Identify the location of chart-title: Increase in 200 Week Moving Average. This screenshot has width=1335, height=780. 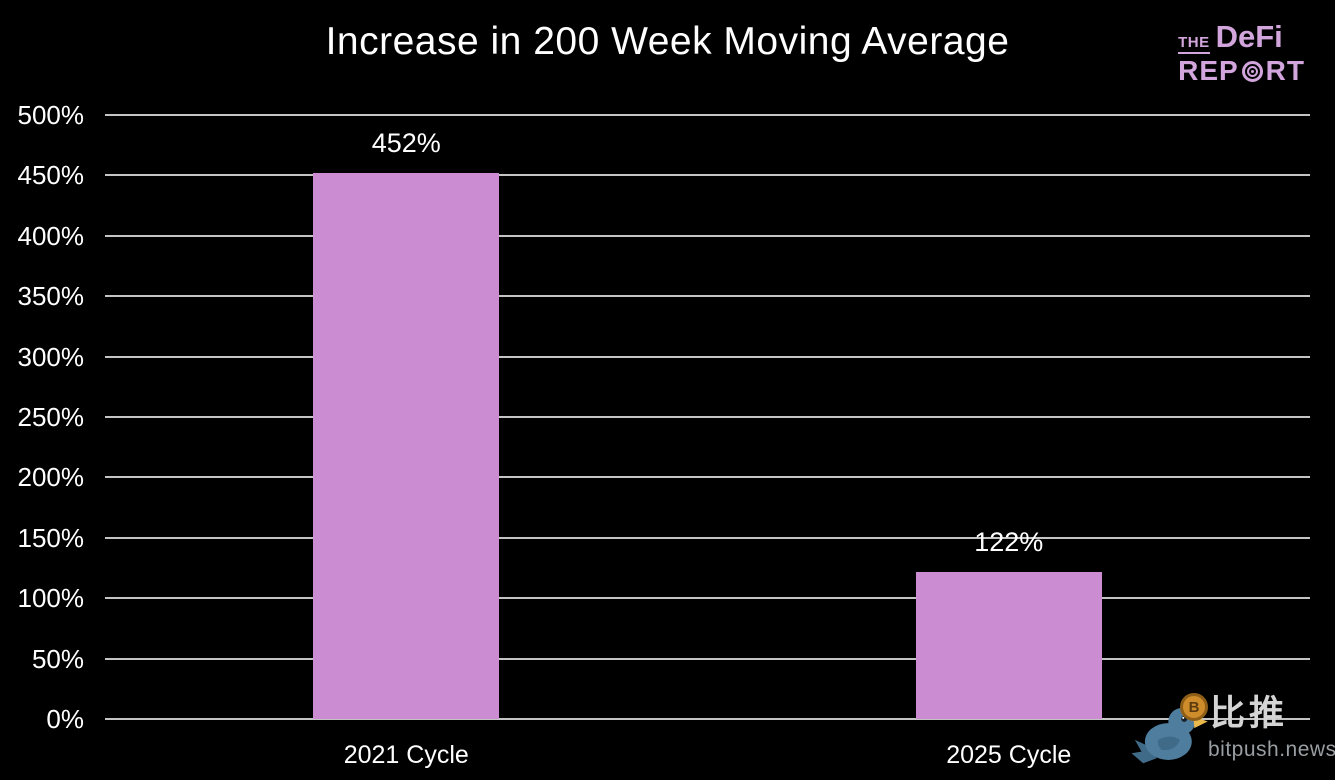
(667, 41).